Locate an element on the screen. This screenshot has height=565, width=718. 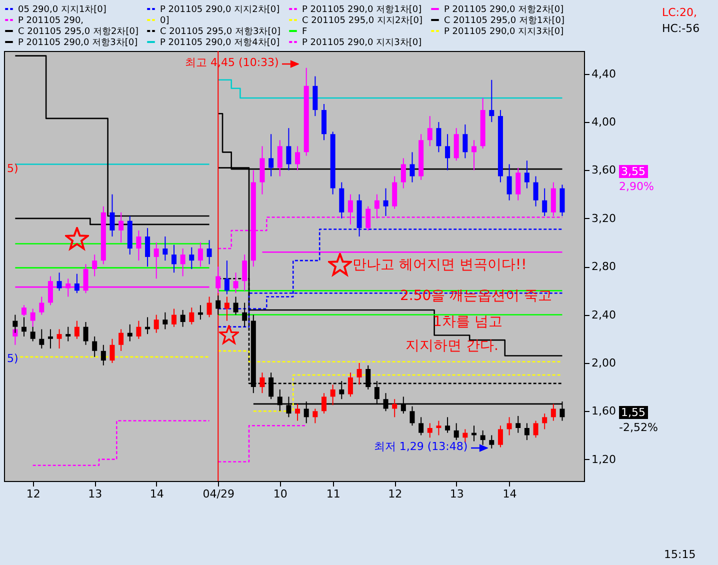
legend-label: 0] is located at coordinates (165, 21).